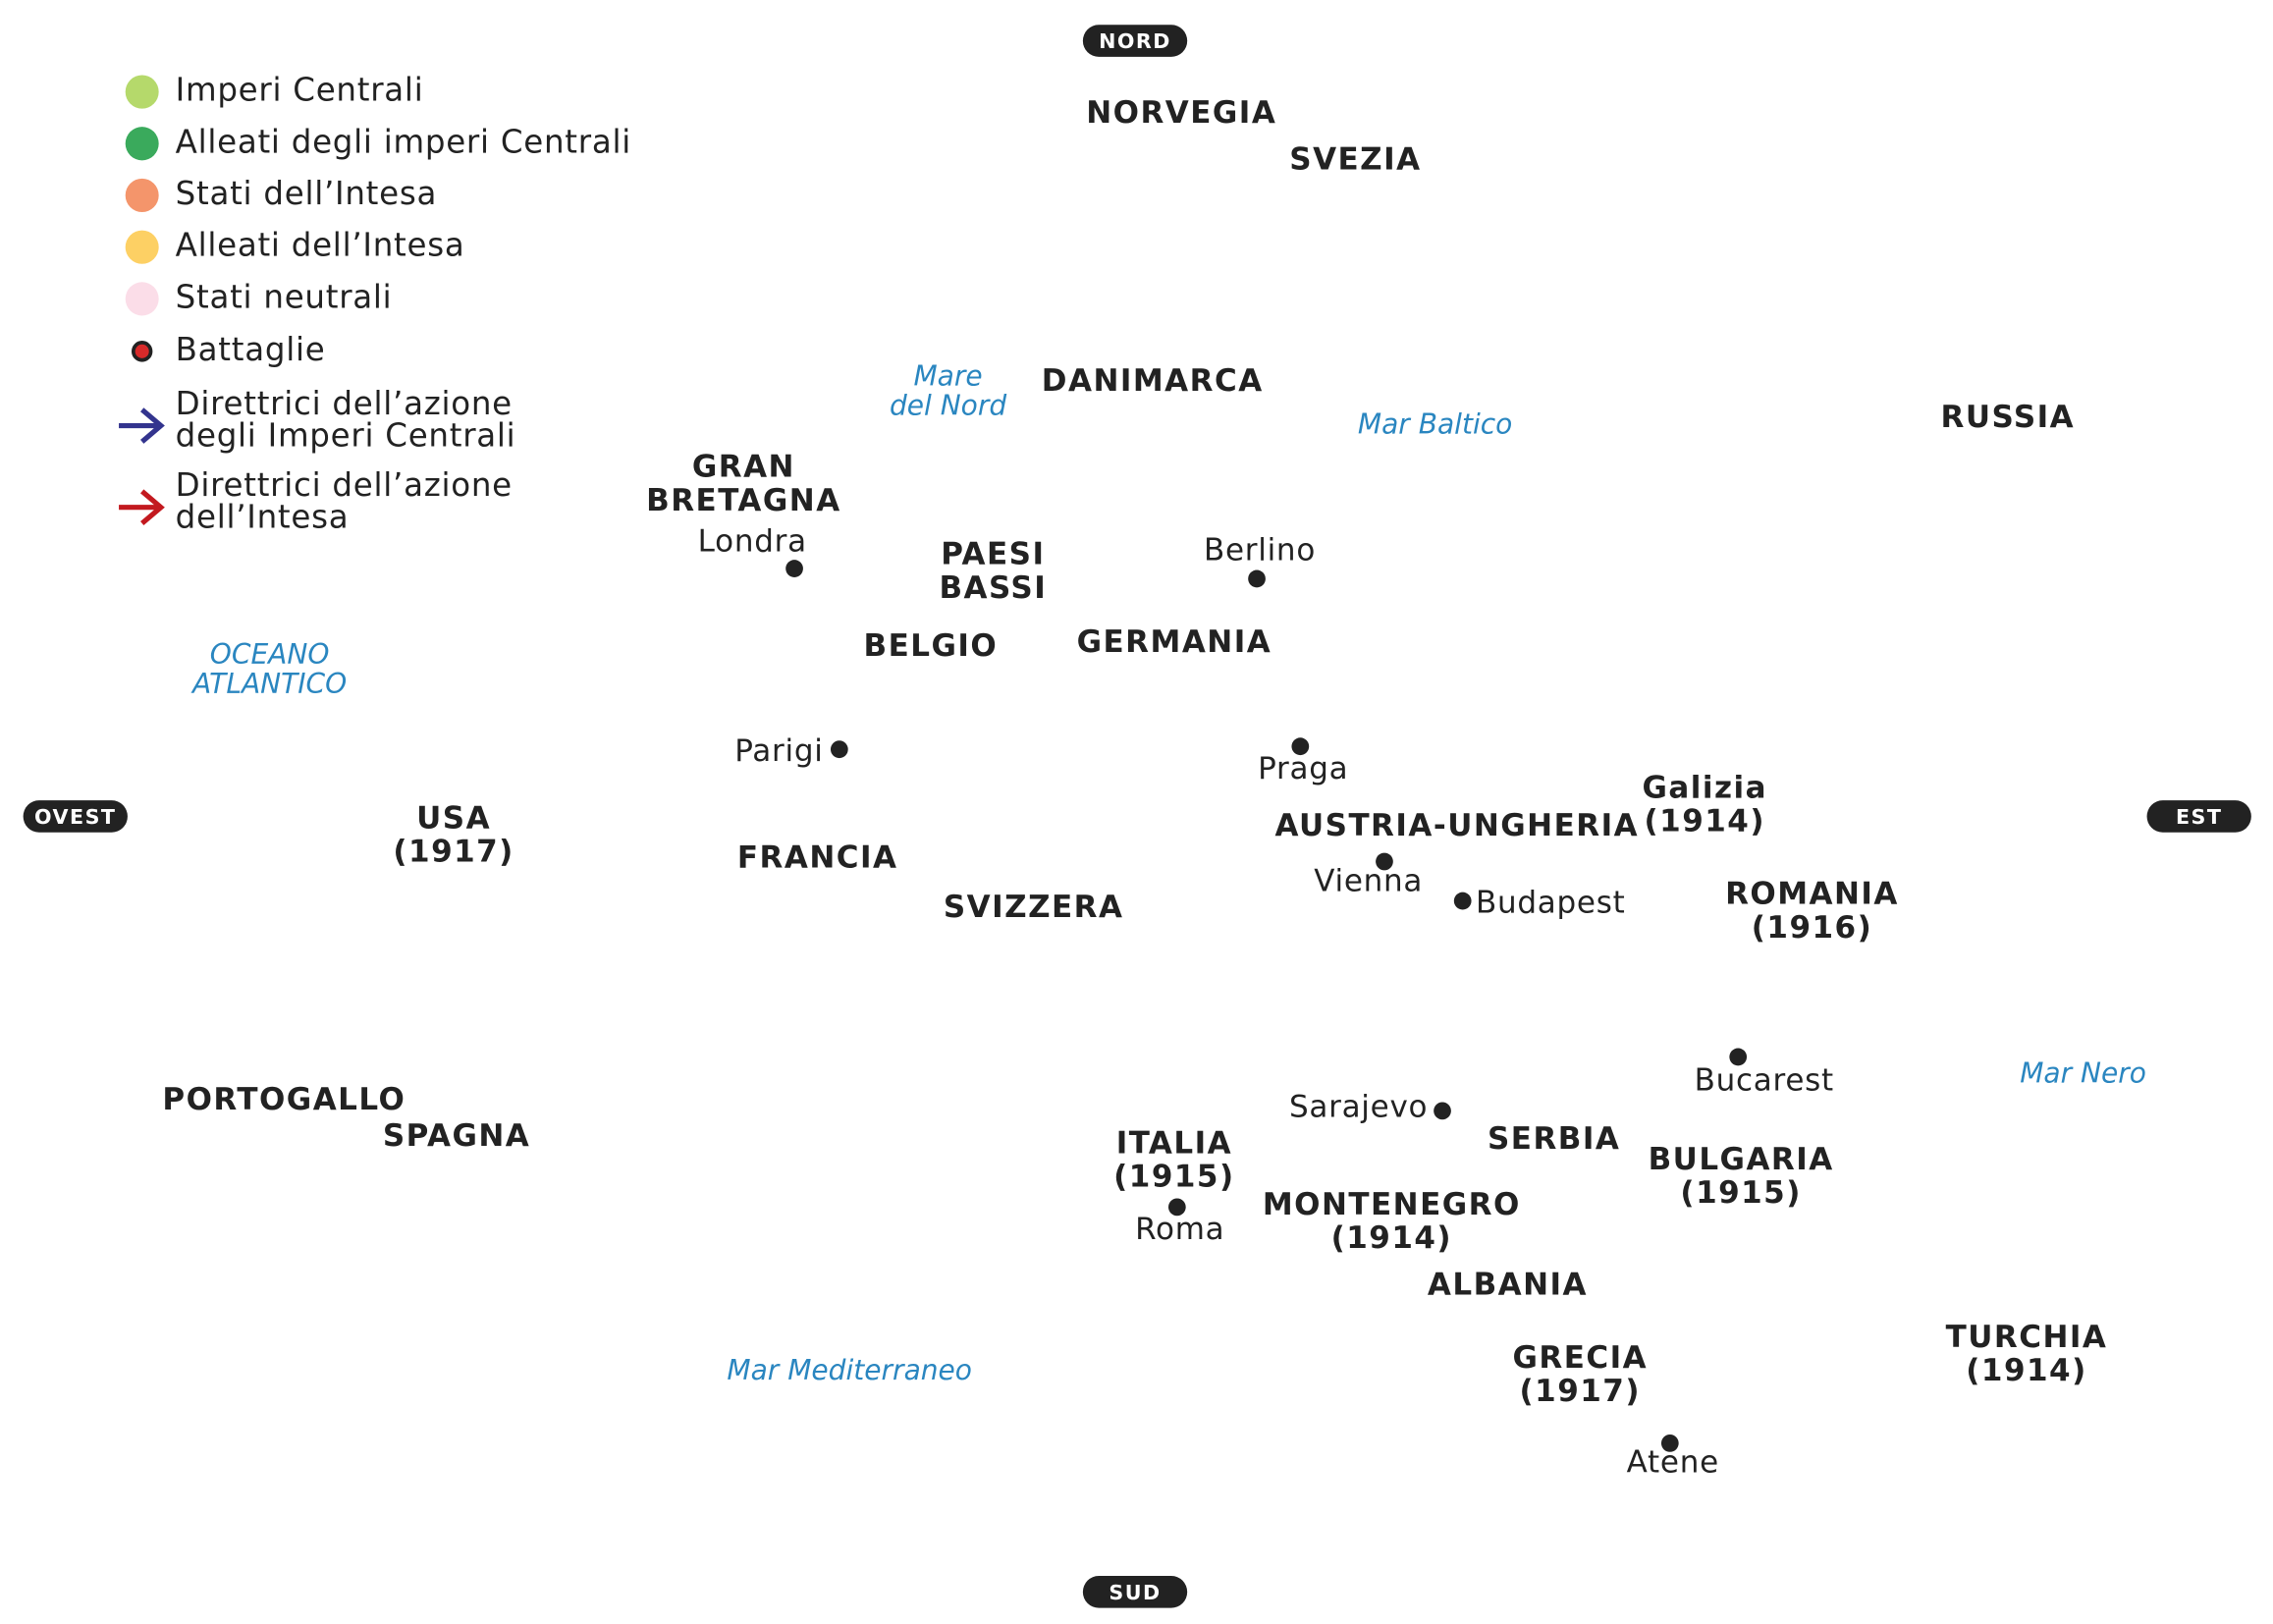  Describe the element at coordinates (1580, 1358) in the screenshot. I see `country-label-line: GRECIA` at that location.